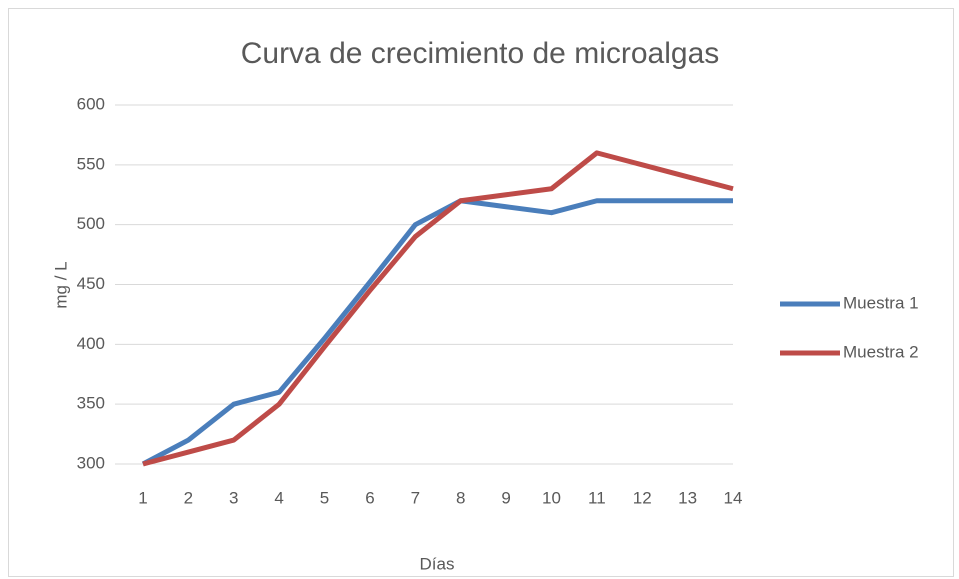 The image size is (959, 579). What do you see at coordinates (91, 343) in the screenshot?
I see `y-tick-label: 400` at bounding box center [91, 343].